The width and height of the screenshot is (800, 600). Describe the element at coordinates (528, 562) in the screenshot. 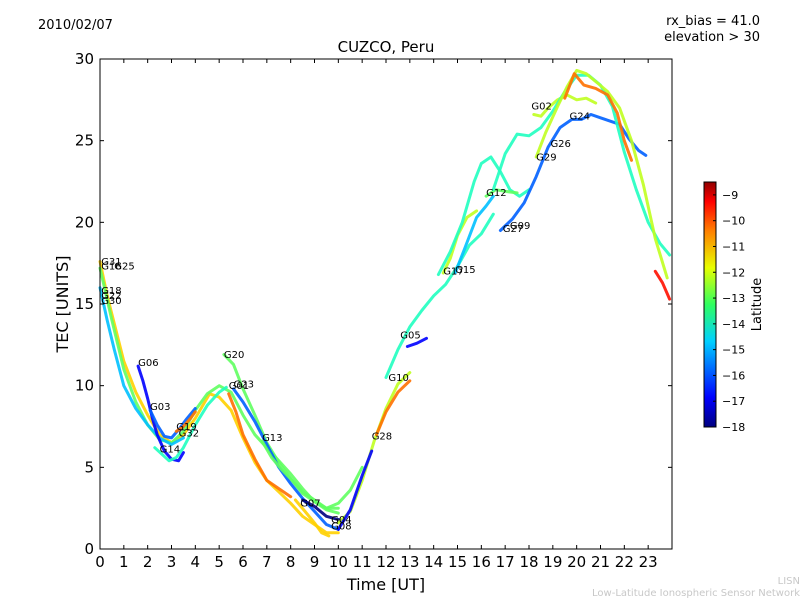

I see `x-tick-label: 18` at that location.